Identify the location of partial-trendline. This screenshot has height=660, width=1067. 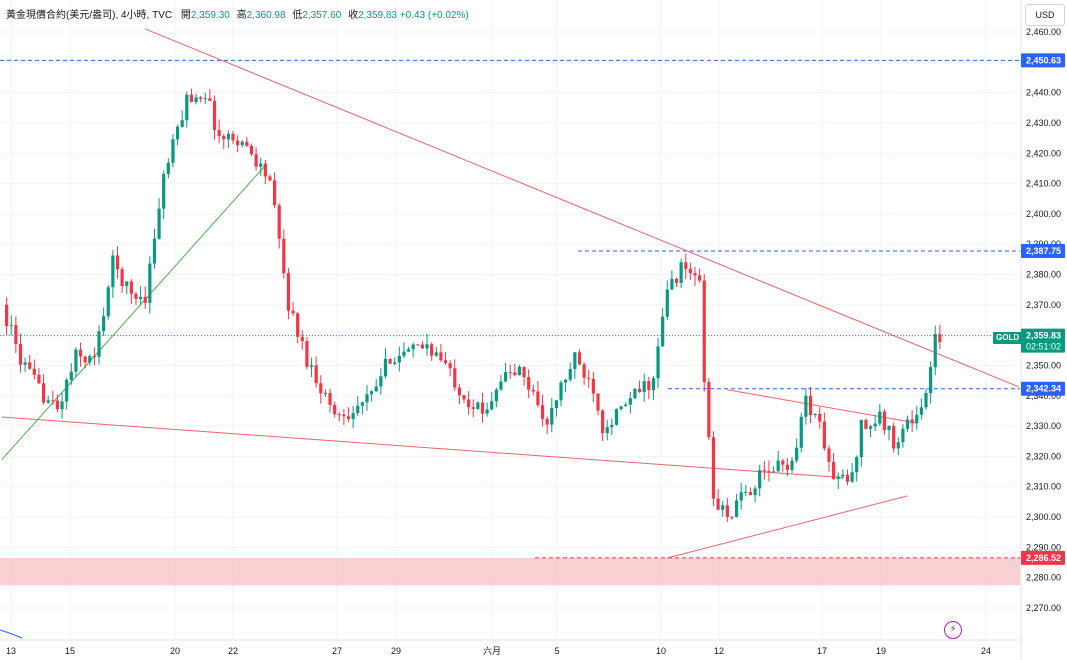
(11, 634).